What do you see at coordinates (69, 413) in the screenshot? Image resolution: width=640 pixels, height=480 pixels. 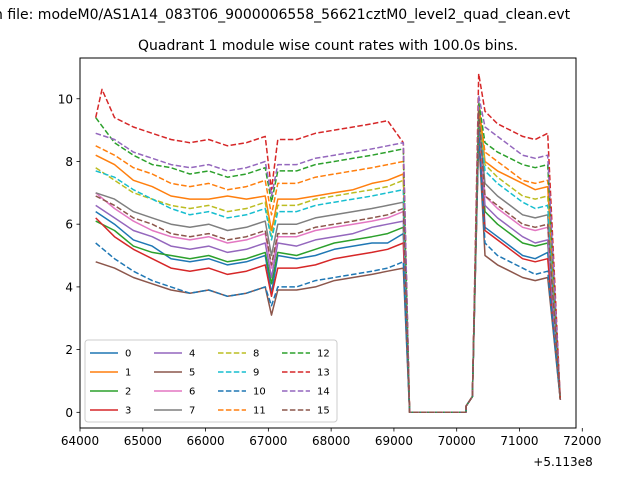 I see `y-tick-label: 0` at bounding box center [69, 413].